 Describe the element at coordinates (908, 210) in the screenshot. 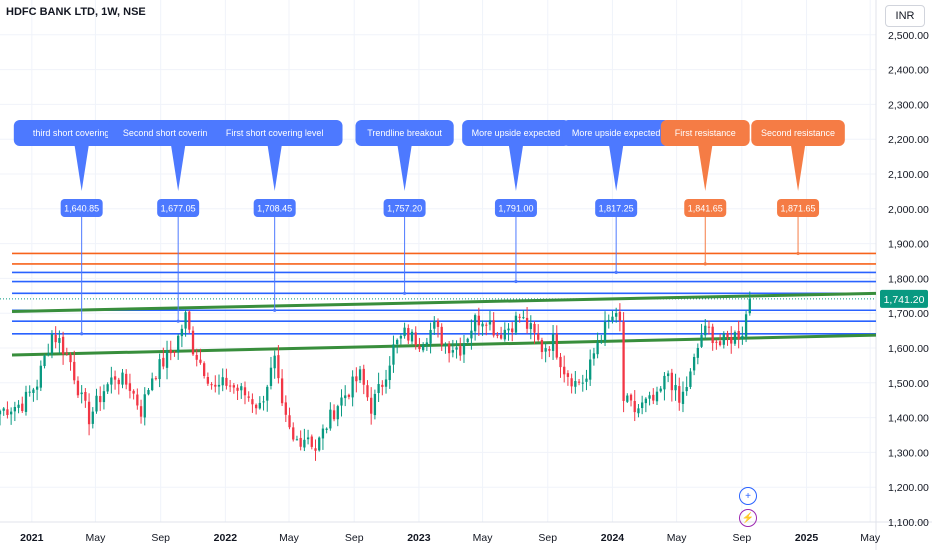

I see `y-tick-label: 2,000.00` at that location.